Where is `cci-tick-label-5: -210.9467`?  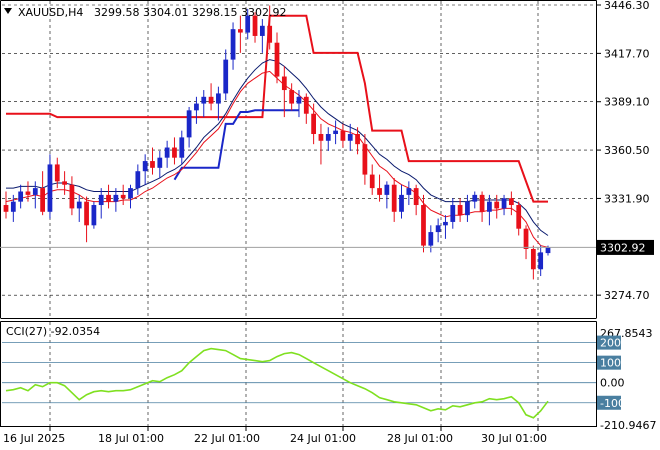 cci-tick-label-5: -210.9467 is located at coordinates (628, 425).